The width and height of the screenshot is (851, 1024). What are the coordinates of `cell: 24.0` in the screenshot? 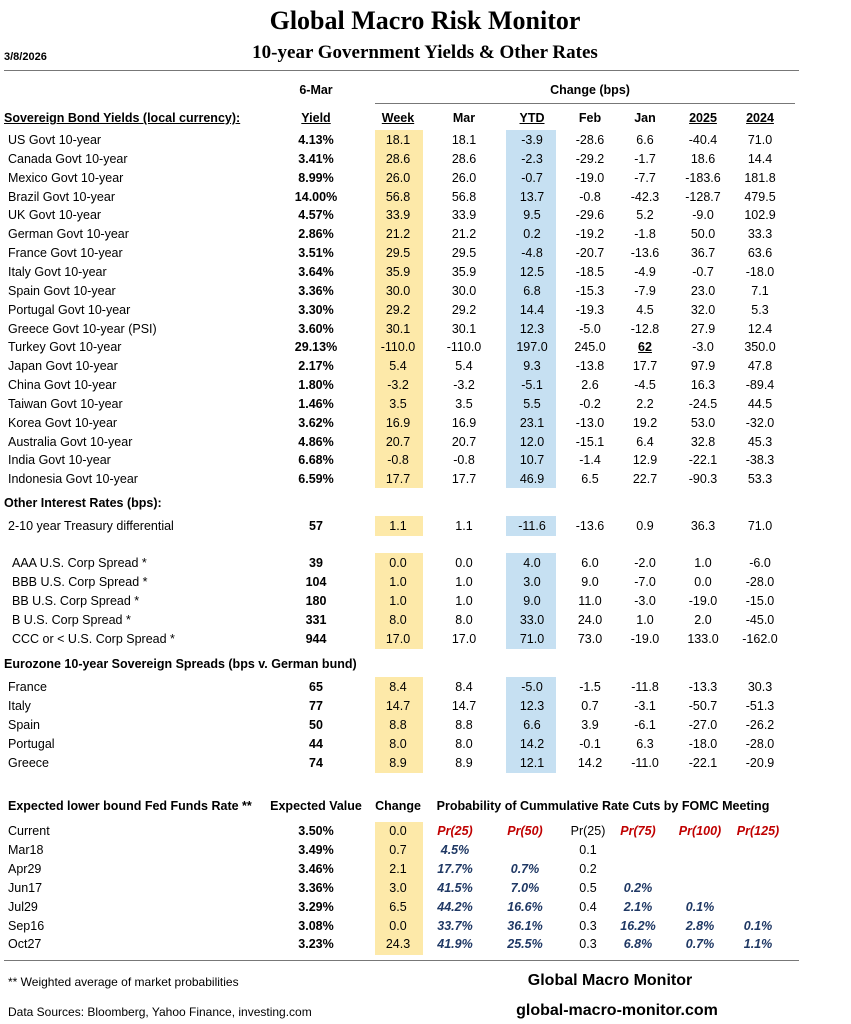 It's located at (590, 620).